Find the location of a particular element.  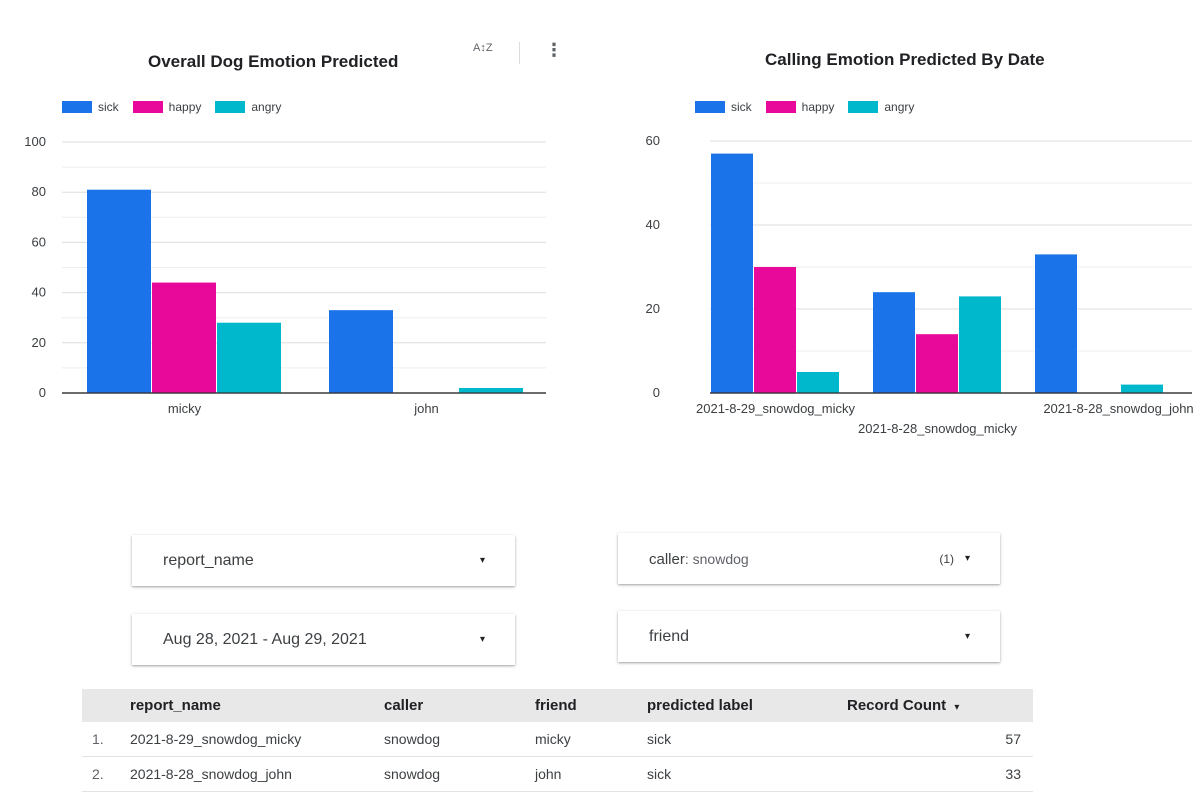

y-tick-label: 100 is located at coordinates (35, 141).